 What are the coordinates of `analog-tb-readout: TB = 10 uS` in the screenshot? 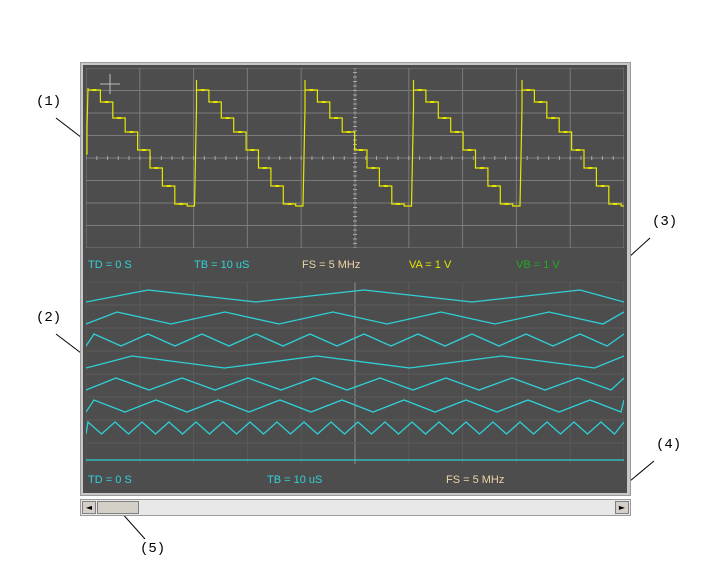 It's located at (222, 265).